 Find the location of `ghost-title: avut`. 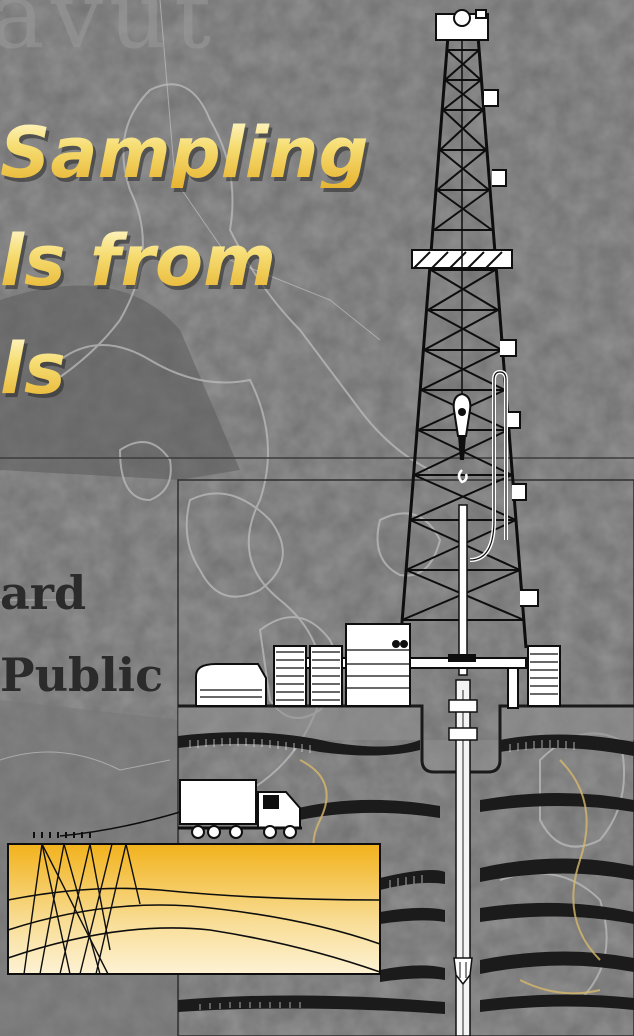

ghost-title: avut is located at coordinates (109, 34).